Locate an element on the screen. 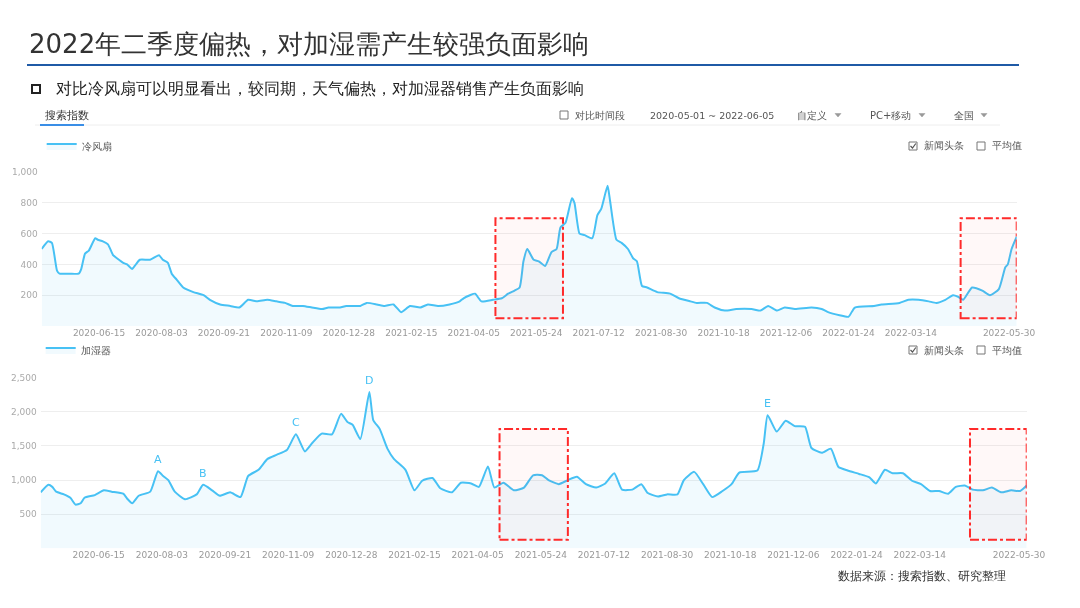 The height and width of the screenshot is (608, 1080). text: 全国 is located at coordinates (964, 115).